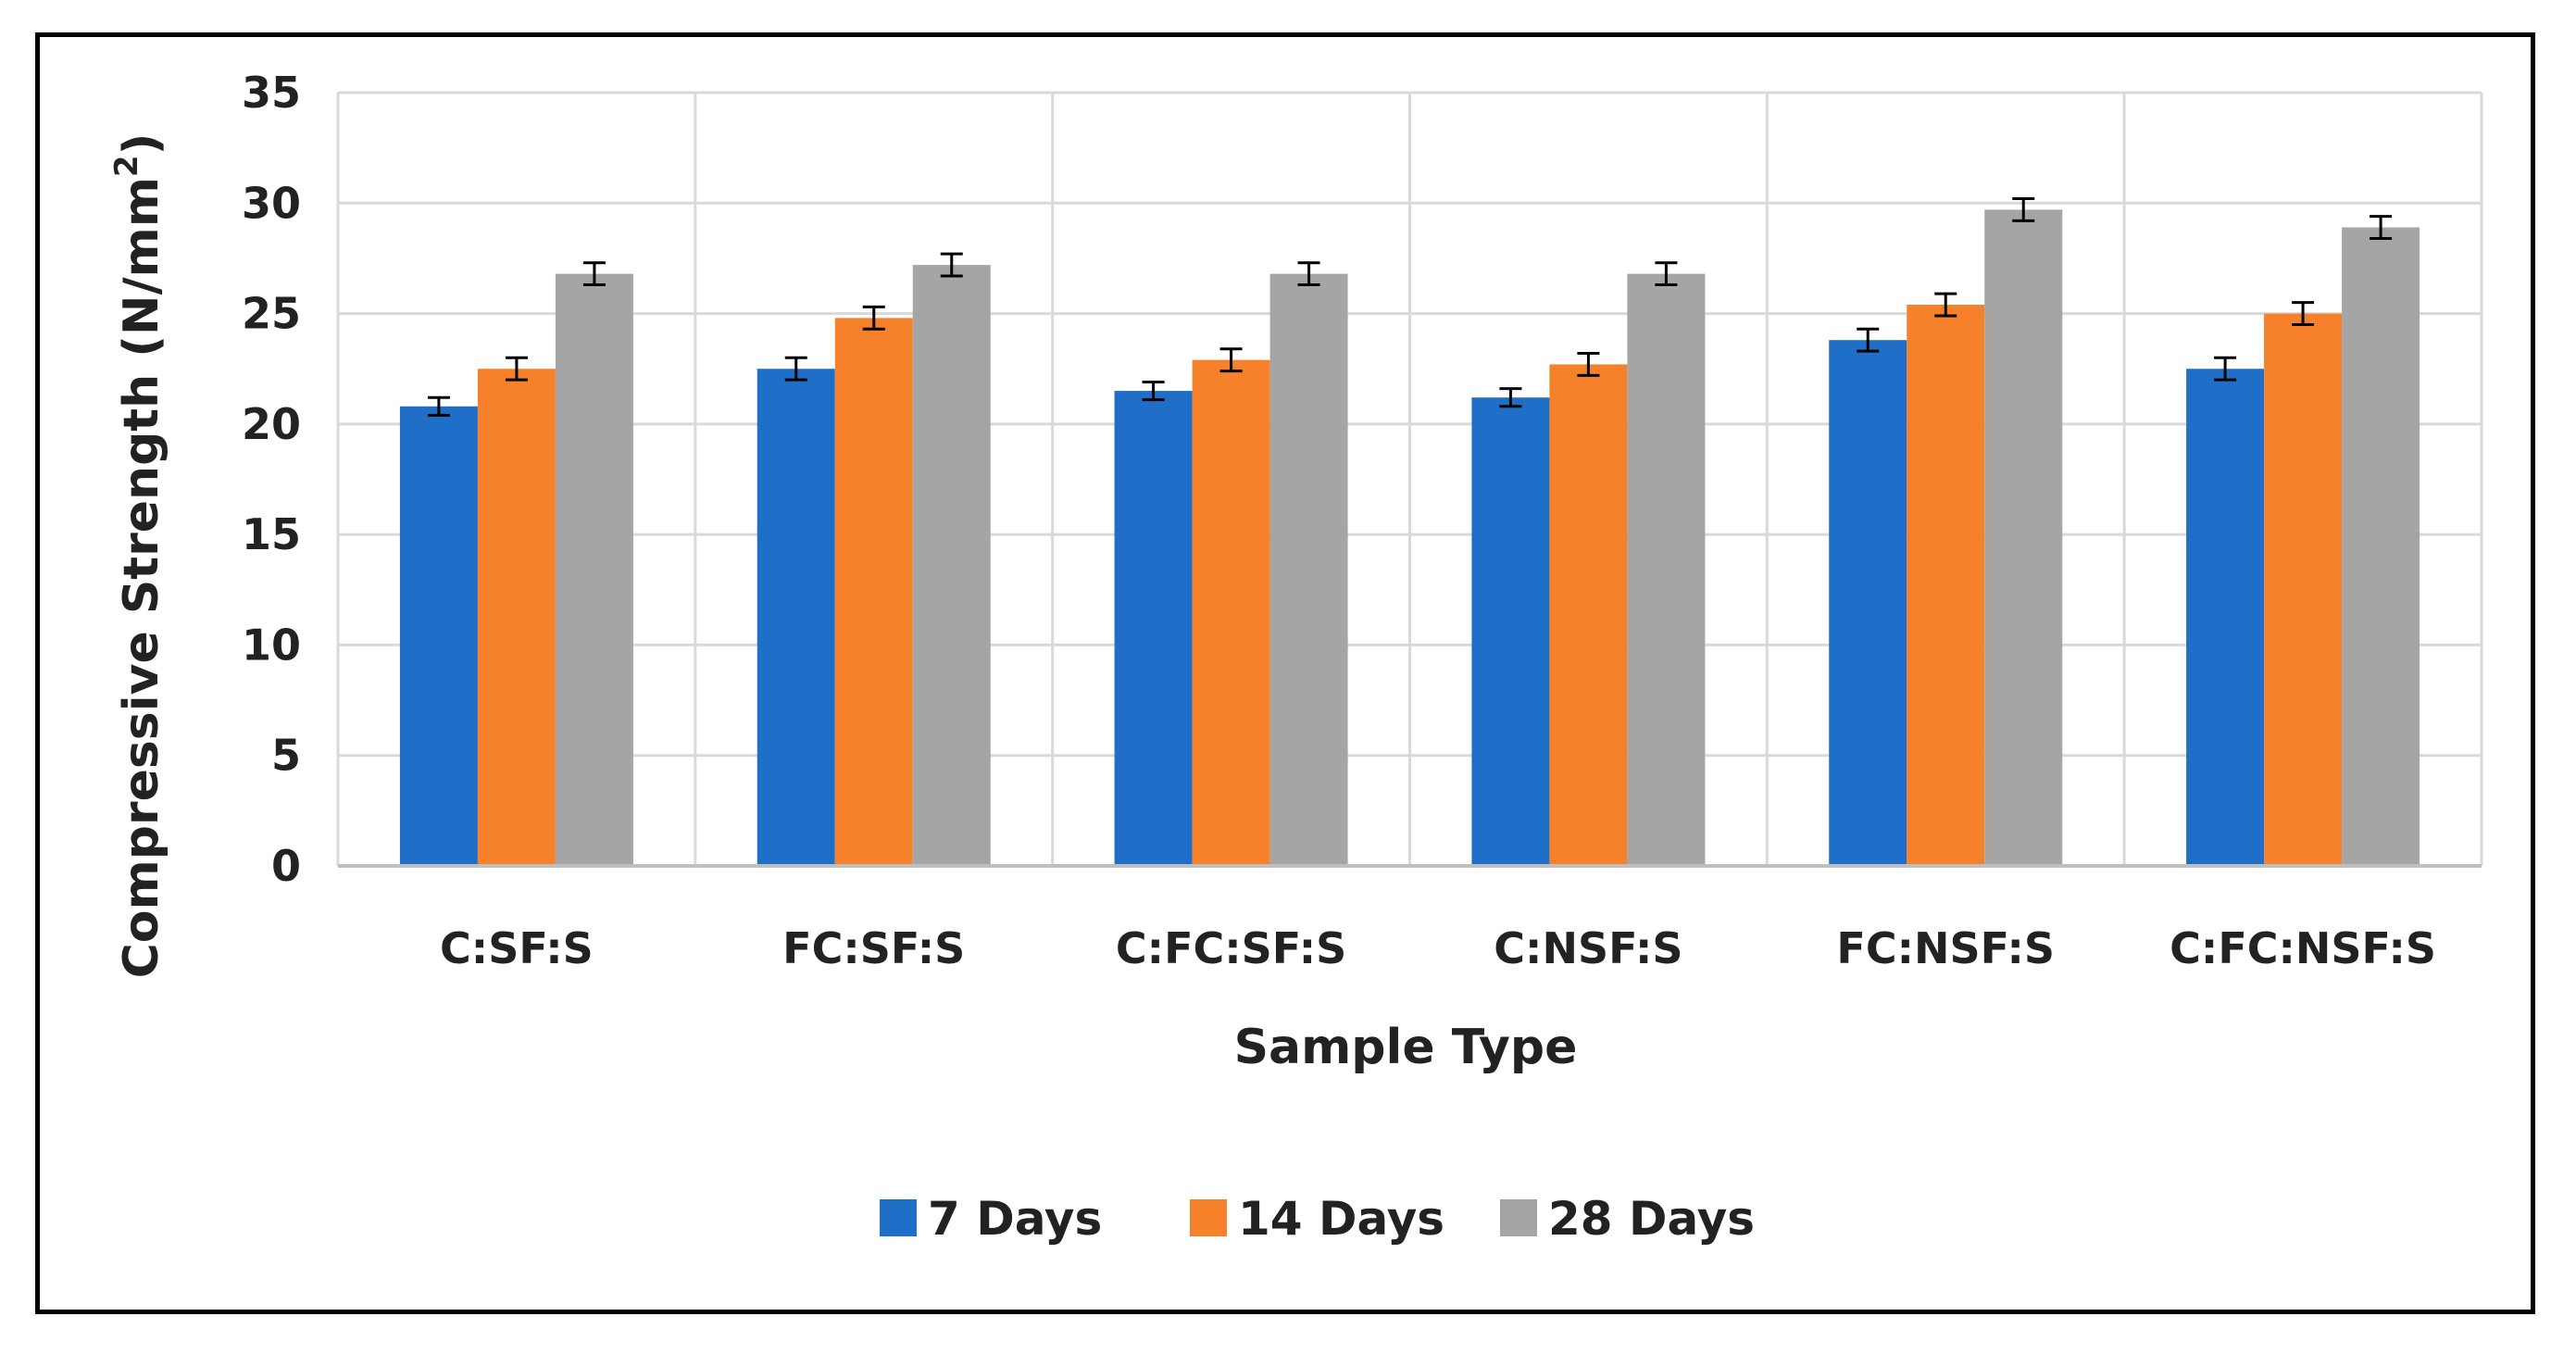  What do you see at coordinates (286, 756) in the screenshot?
I see `y-tick-label: 5` at bounding box center [286, 756].